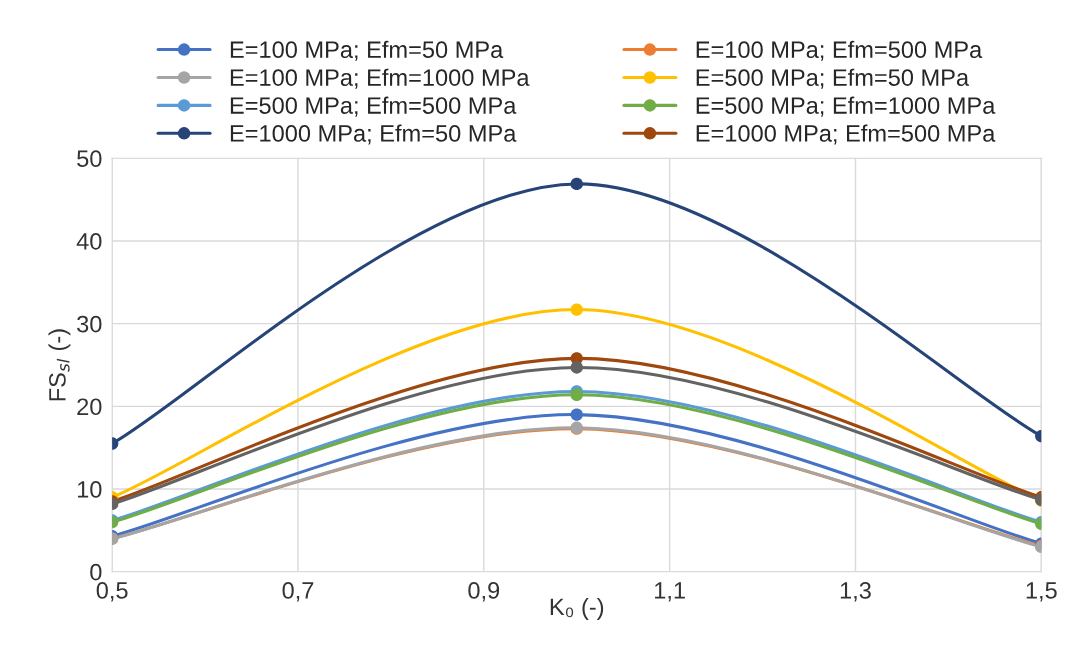 The width and height of the screenshot is (1068, 646). Describe the element at coordinates (484, 592) in the screenshot. I see `x-tick-label: 0,9` at that location.